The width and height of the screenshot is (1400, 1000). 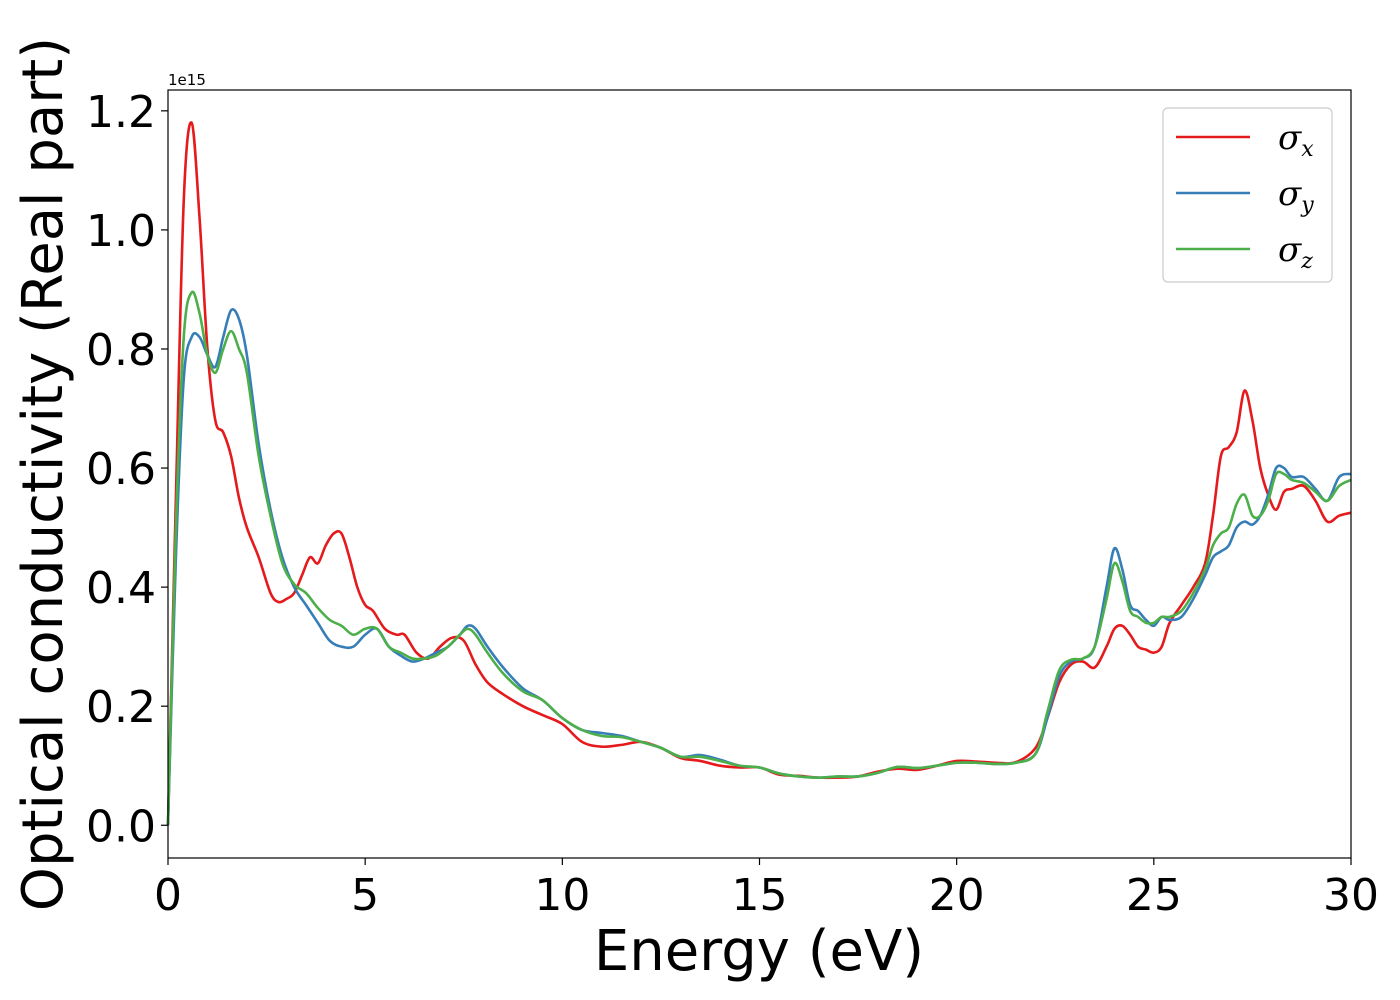 What do you see at coordinates (1351, 895) in the screenshot?
I see `x-tick-label: 30` at bounding box center [1351, 895].